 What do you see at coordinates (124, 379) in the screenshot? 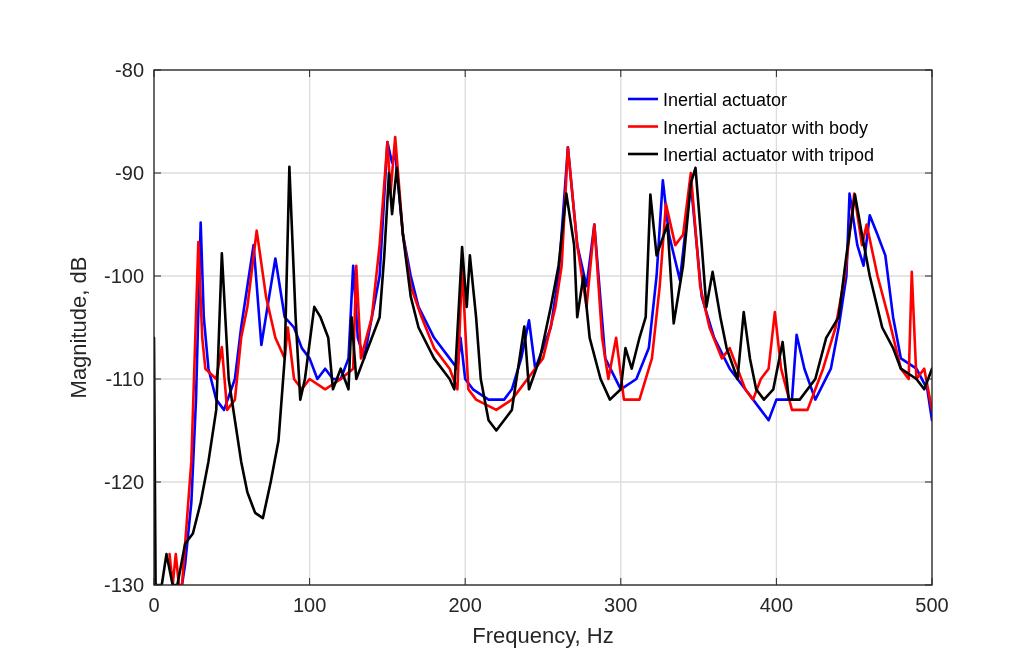
I see `y-tick-label: -110` at bounding box center [124, 379].